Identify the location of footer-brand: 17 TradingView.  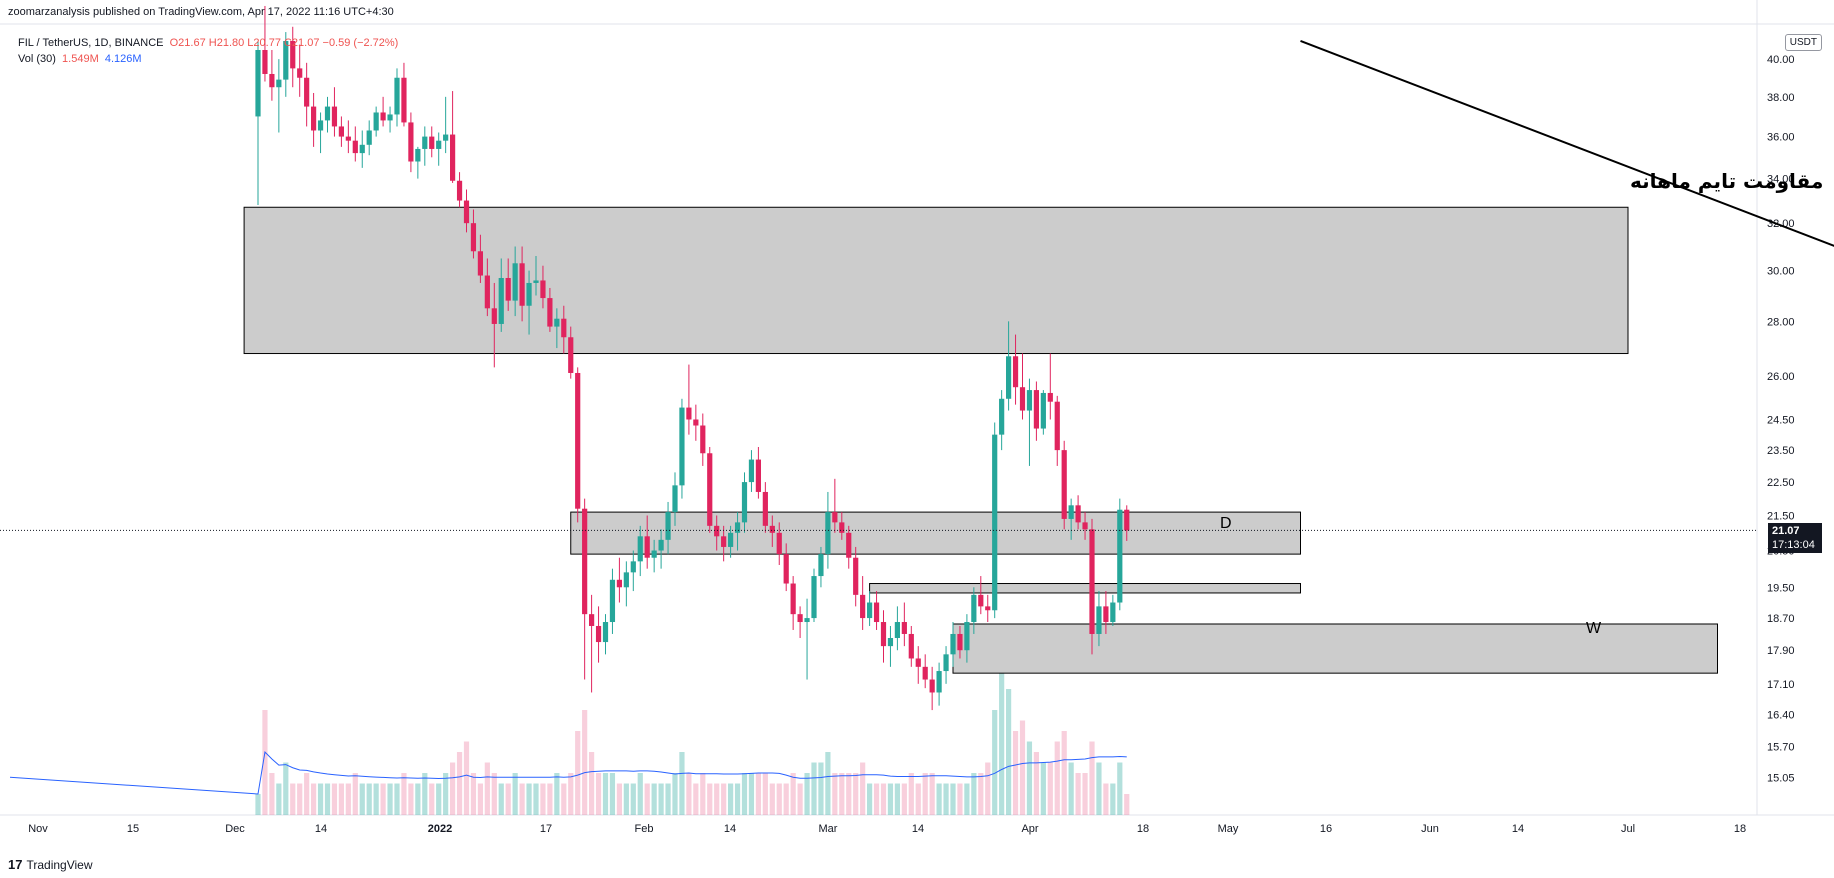
(50, 864).